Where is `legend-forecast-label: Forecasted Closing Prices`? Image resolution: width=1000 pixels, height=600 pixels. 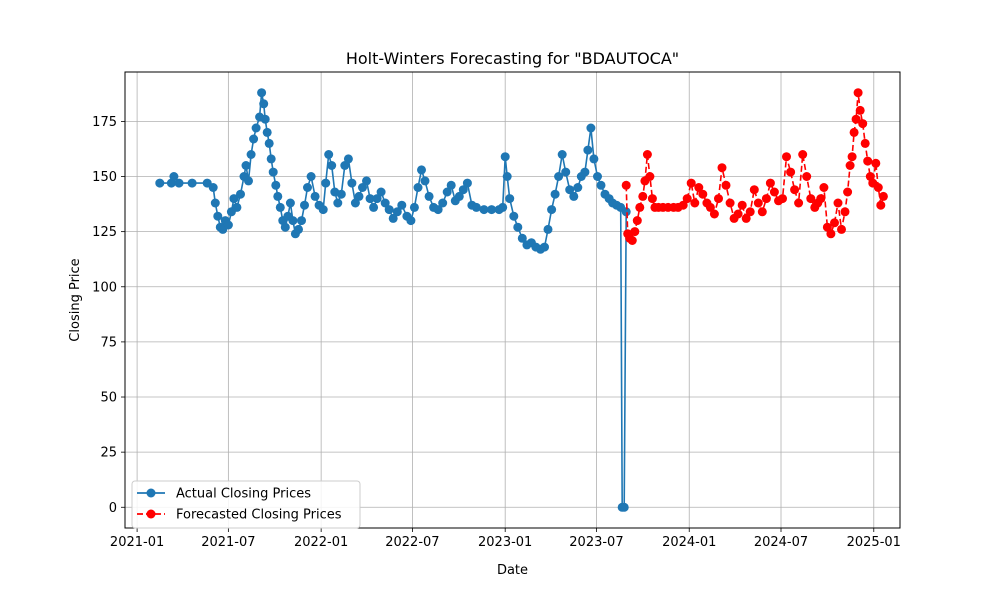 legend-forecast-label: Forecasted Closing Prices is located at coordinates (259, 515).